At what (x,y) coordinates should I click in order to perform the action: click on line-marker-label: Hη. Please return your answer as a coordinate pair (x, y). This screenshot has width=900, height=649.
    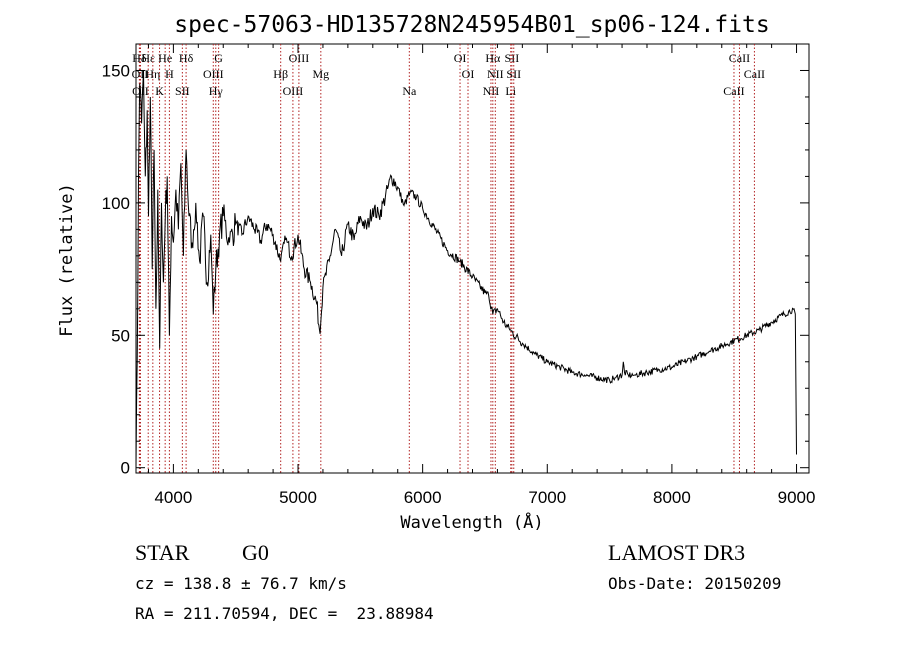
    Looking at the image, I should click on (152, 74).